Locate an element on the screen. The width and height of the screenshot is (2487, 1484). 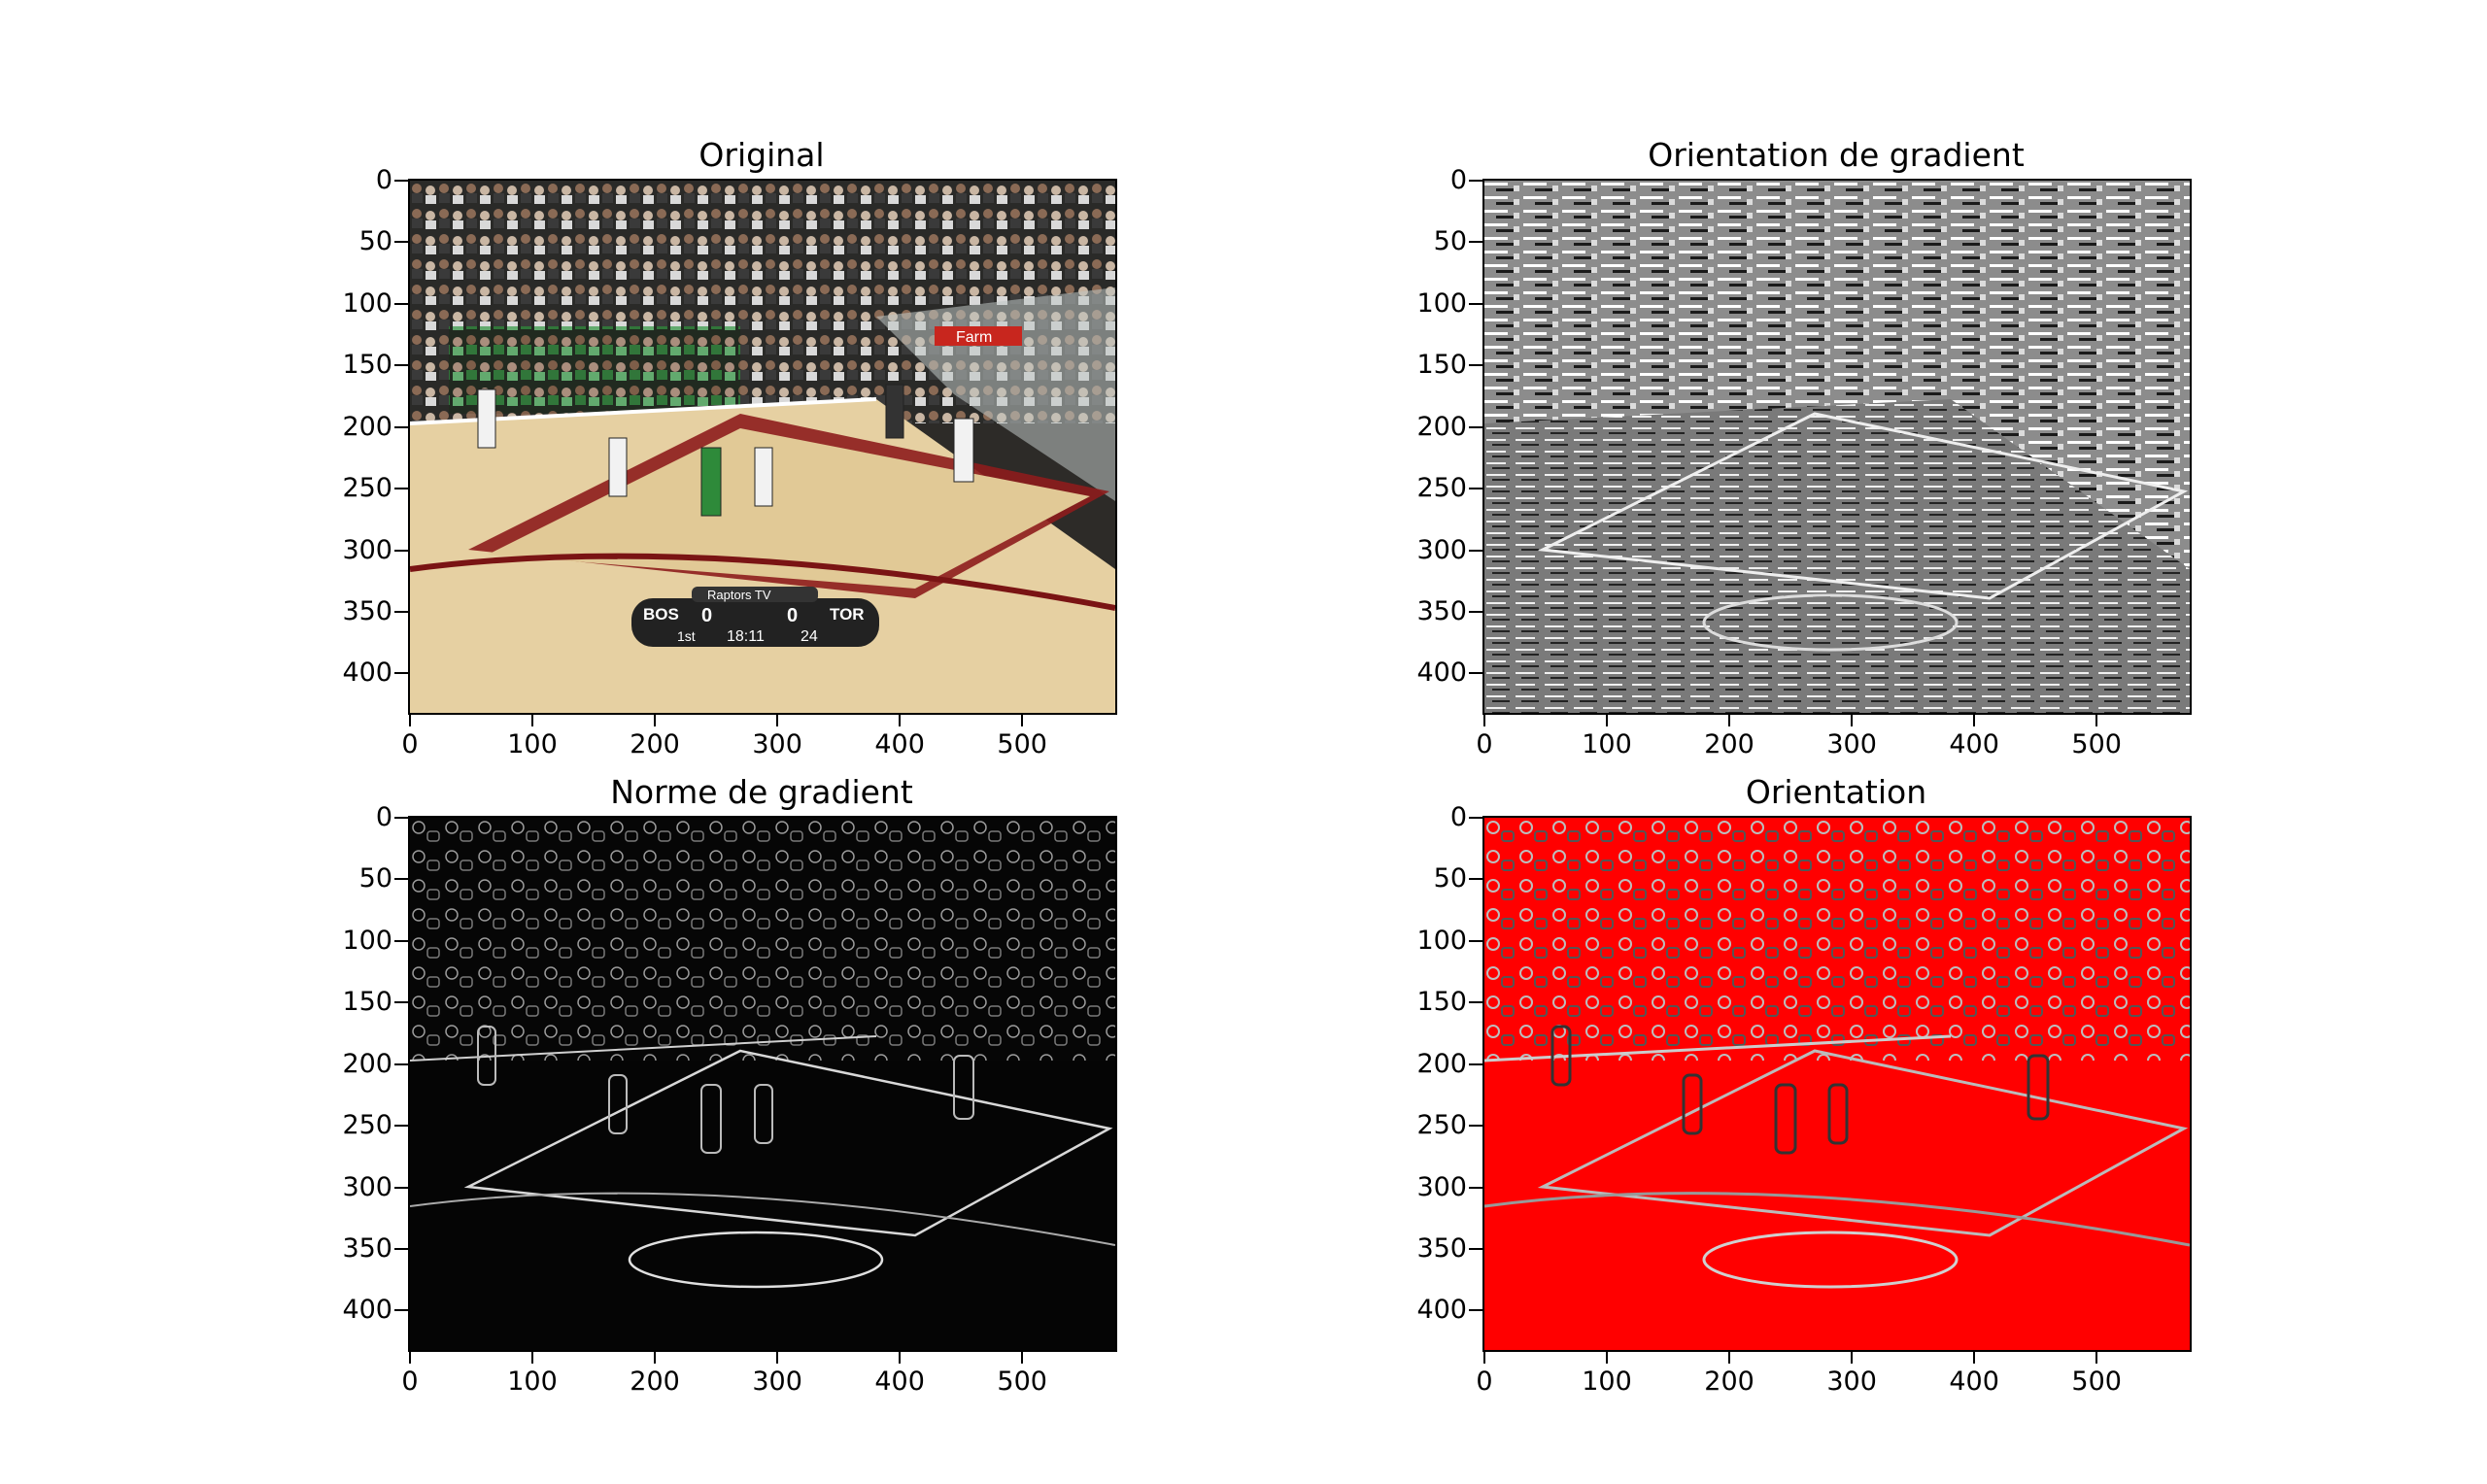
scoreboard-brand: Raptors TV is located at coordinates (739, 595).